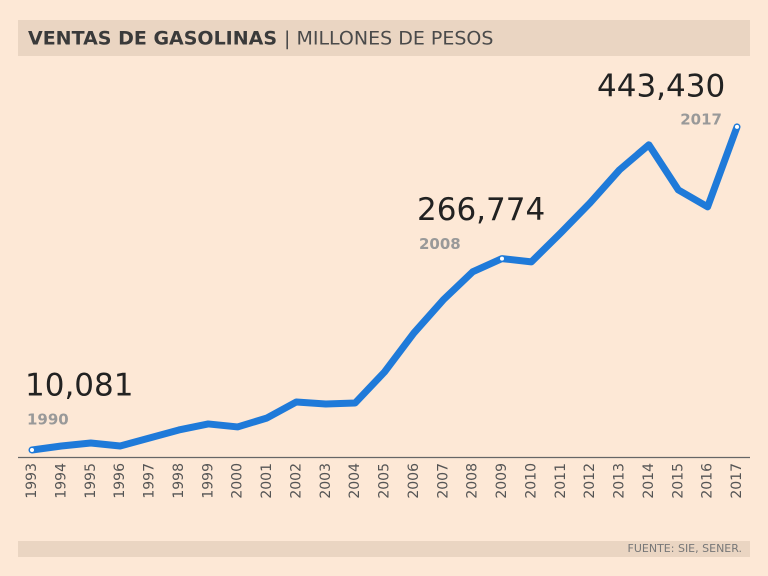 Image resolution: width=768 pixels, height=576 pixels. What do you see at coordinates (561, 481) in the screenshot?
I see `x-tick-label: 2011` at bounding box center [561, 481].